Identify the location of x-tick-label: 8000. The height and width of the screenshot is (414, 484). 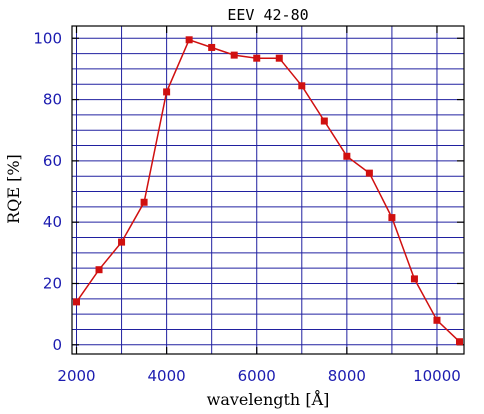
(347, 376).